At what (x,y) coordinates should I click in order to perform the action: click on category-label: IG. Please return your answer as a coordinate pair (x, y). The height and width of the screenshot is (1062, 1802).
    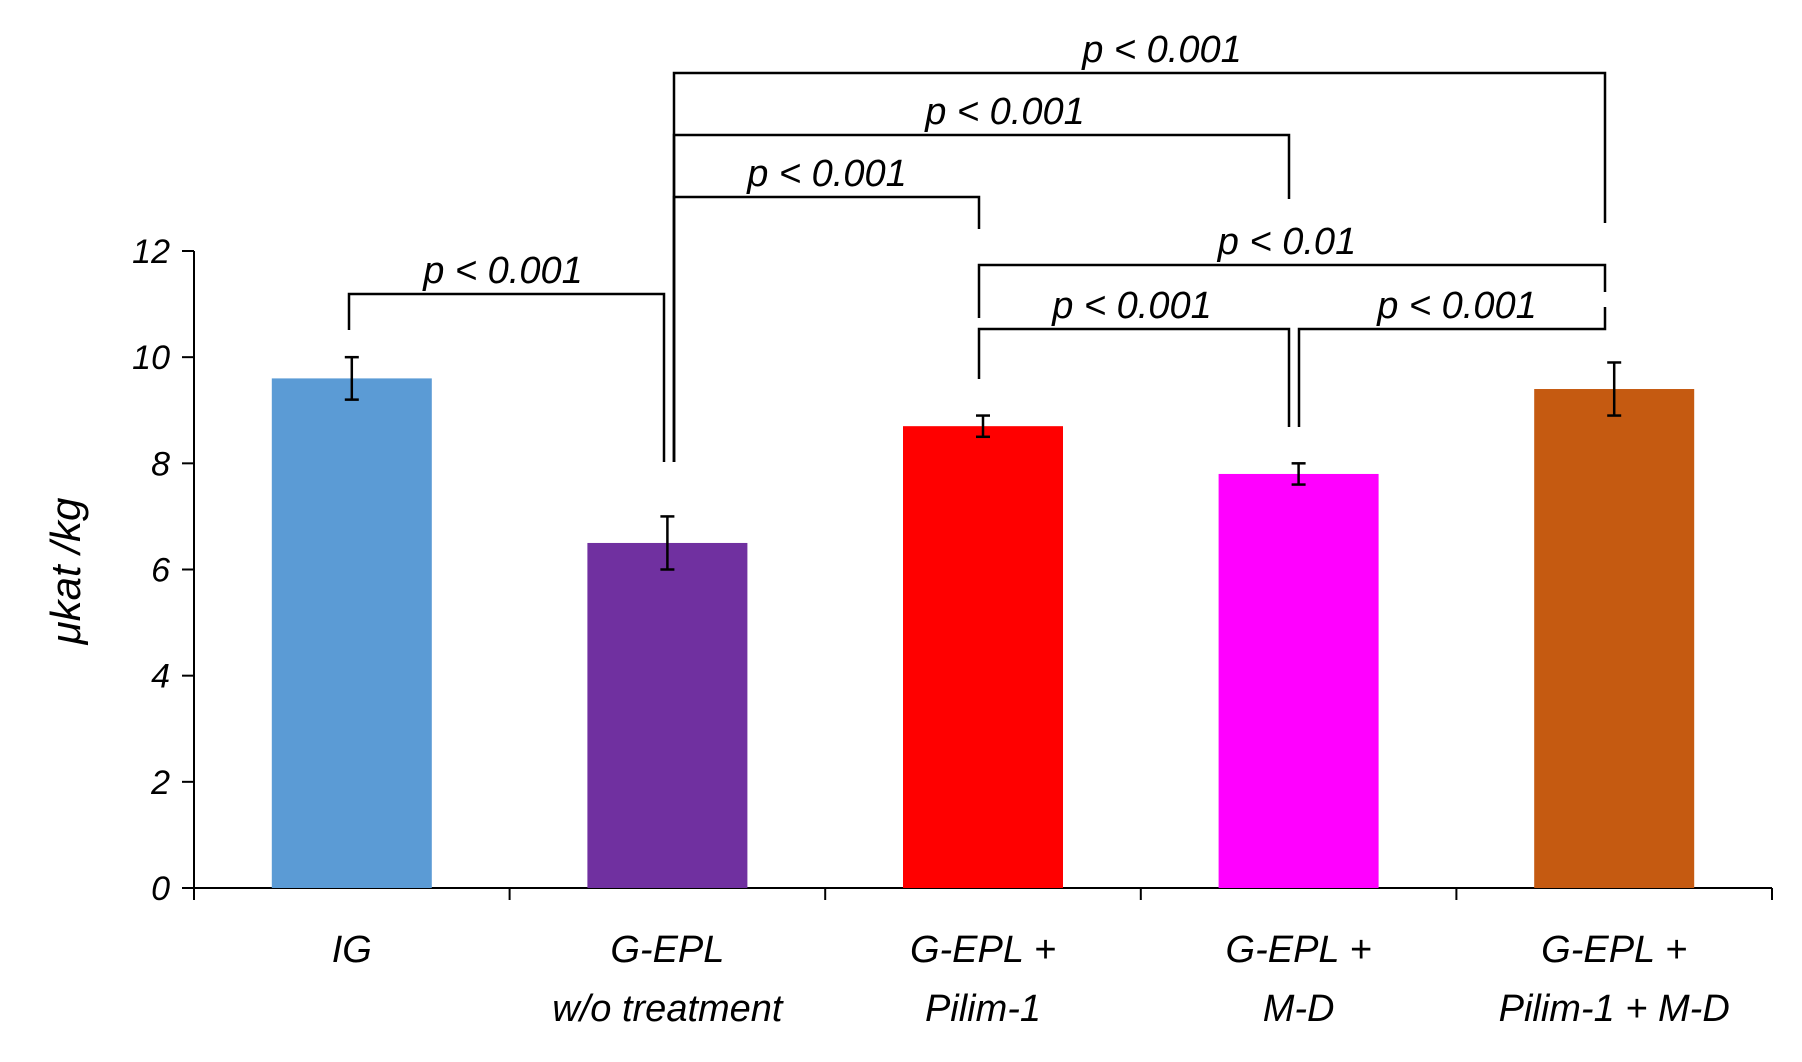
    Looking at the image, I should click on (352, 950).